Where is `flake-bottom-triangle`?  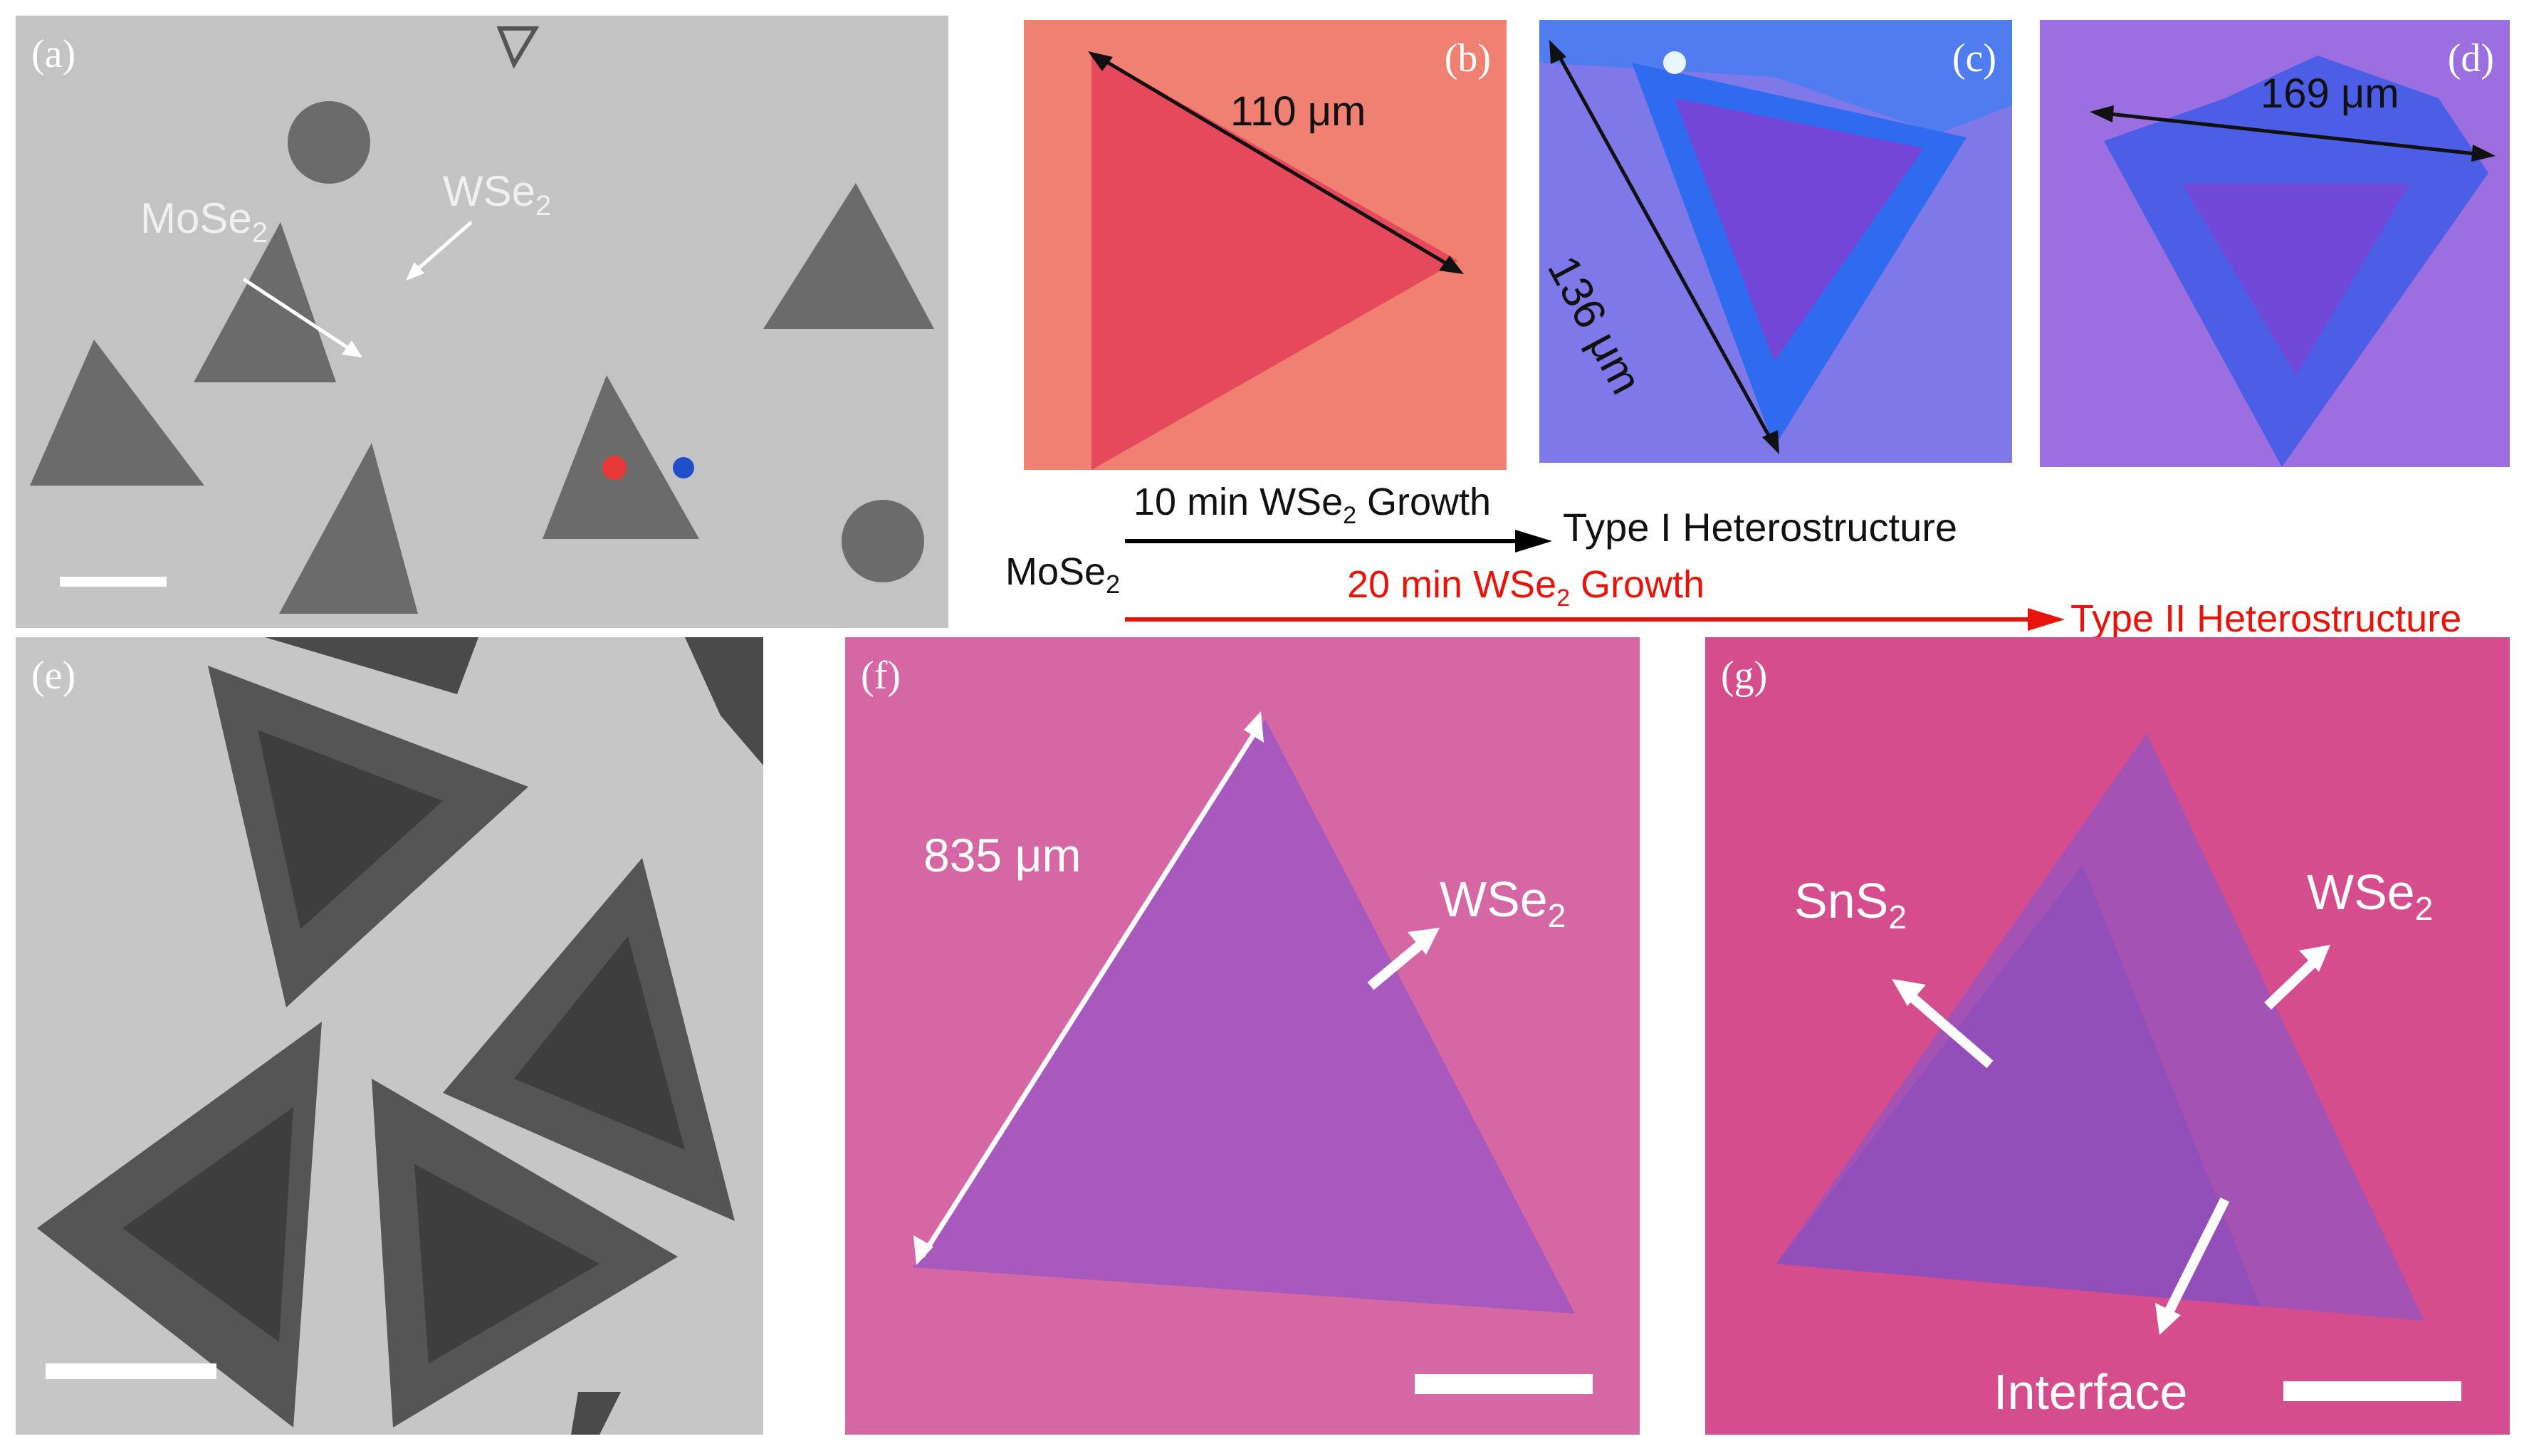
flake-bottom-triangle is located at coordinates (349, 528).